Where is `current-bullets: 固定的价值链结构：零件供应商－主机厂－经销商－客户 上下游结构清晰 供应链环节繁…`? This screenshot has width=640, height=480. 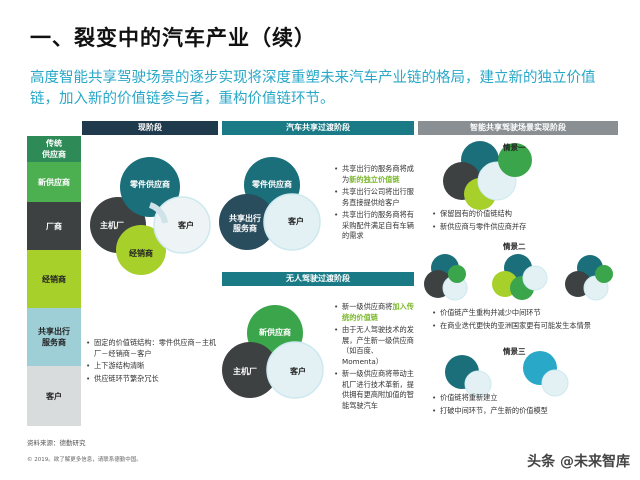
current-bullets: 固定的价值链结构：零件供应商－主机厂－经销商－客户 上下游结构清晰 供应链环节繁… is located at coordinates (152, 362).